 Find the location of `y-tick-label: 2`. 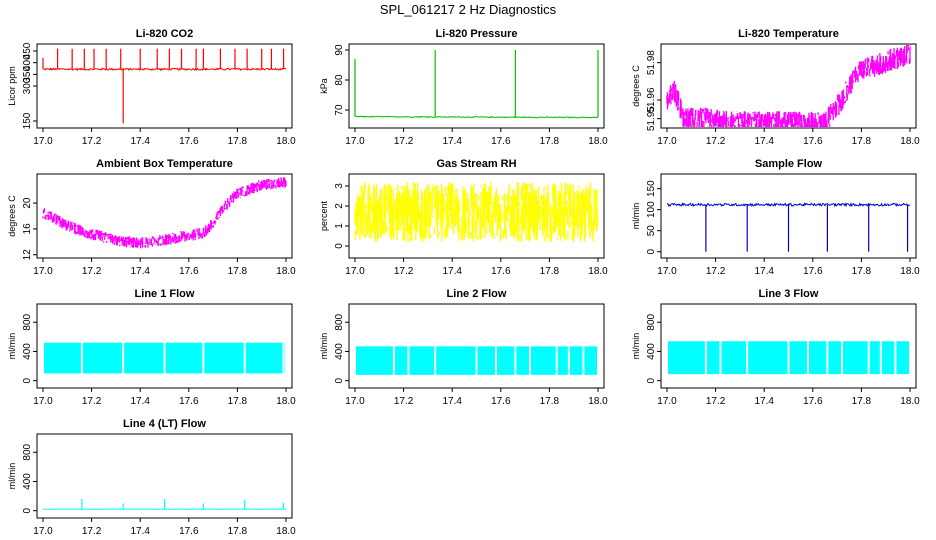

y-tick-label: 2 is located at coordinates (339, 206).